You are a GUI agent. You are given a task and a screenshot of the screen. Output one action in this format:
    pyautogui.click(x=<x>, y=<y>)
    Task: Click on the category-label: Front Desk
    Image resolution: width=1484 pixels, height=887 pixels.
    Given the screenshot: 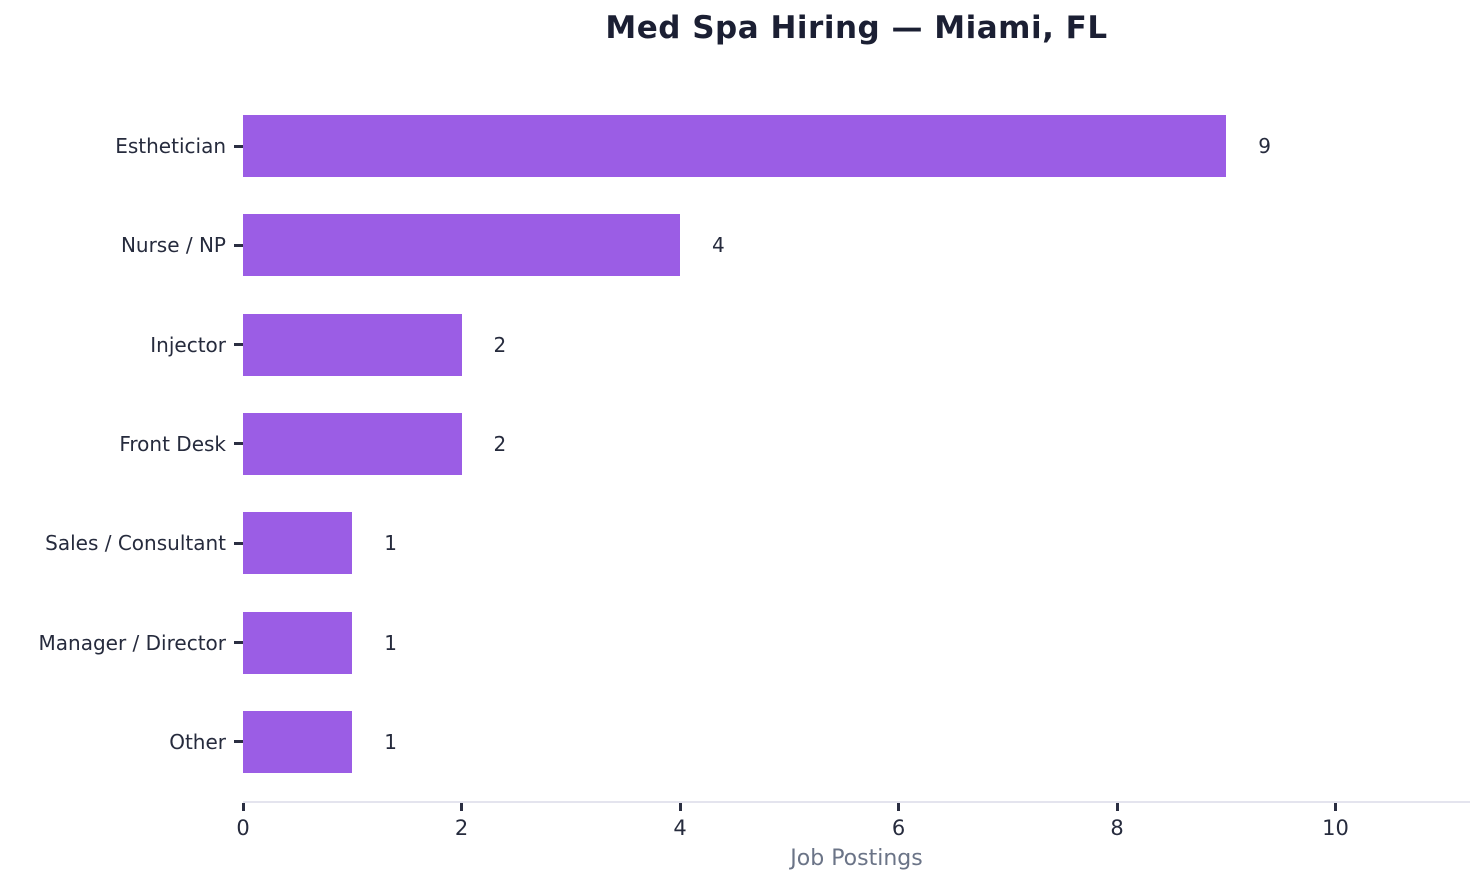 What is the action you would take?
    pyautogui.click(x=172, y=443)
    